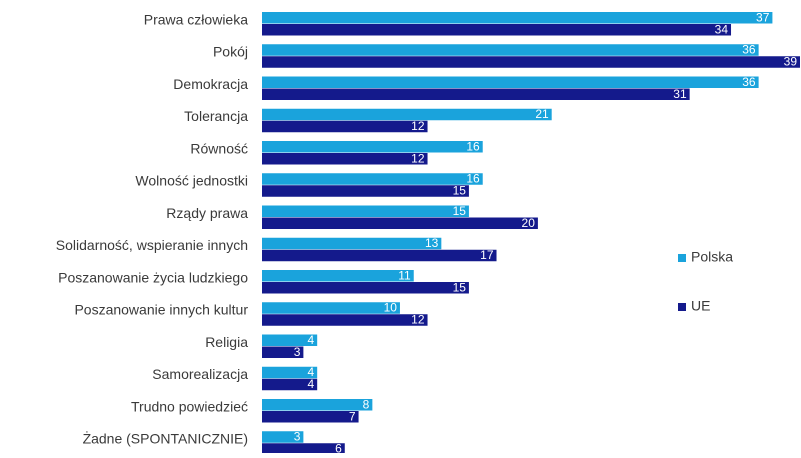 Image resolution: width=801 pixels, height=458 pixels. Describe the element at coordinates (191, 181) in the screenshot. I see `category-label: Wolność jednostki` at that location.